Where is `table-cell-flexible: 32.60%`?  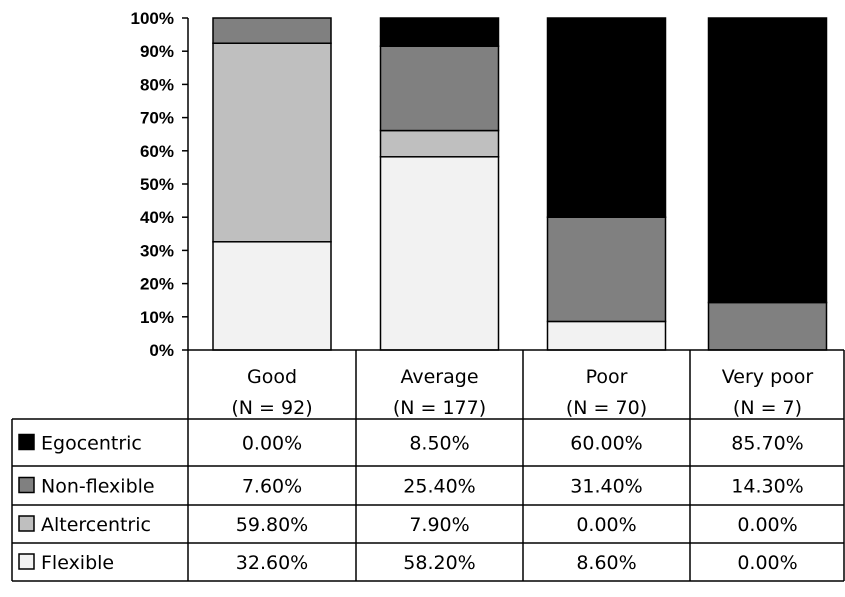 table-cell-flexible: 32.60% is located at coordinates (272, 563).